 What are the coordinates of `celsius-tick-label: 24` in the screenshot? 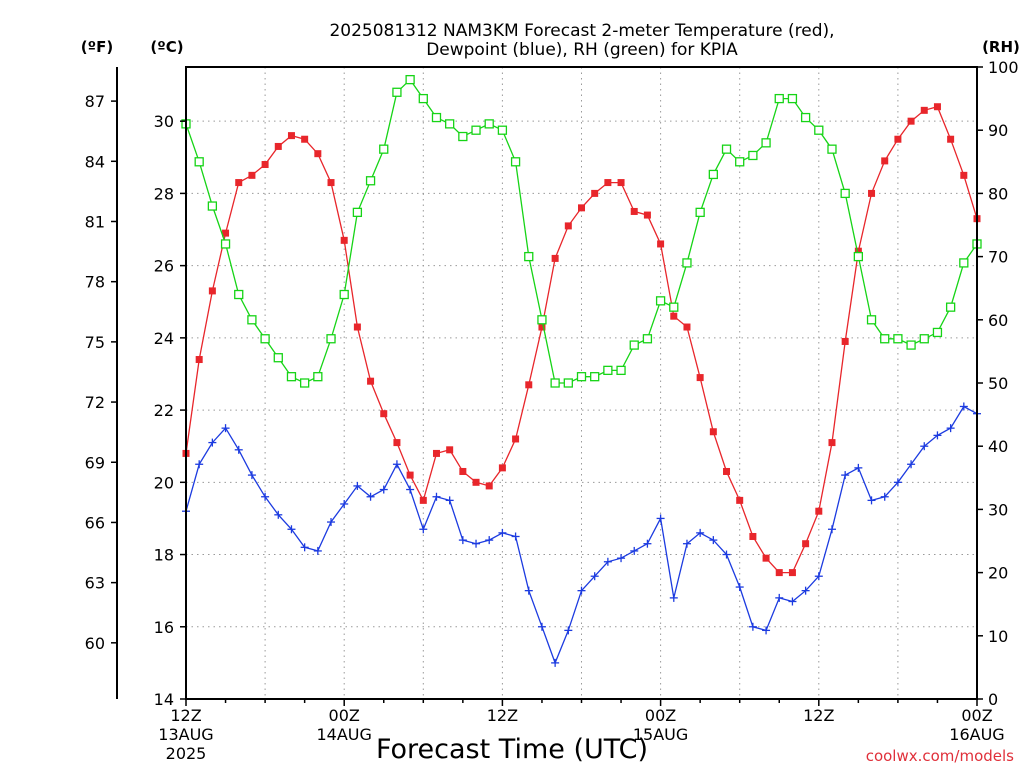 It's located at (164, 338).